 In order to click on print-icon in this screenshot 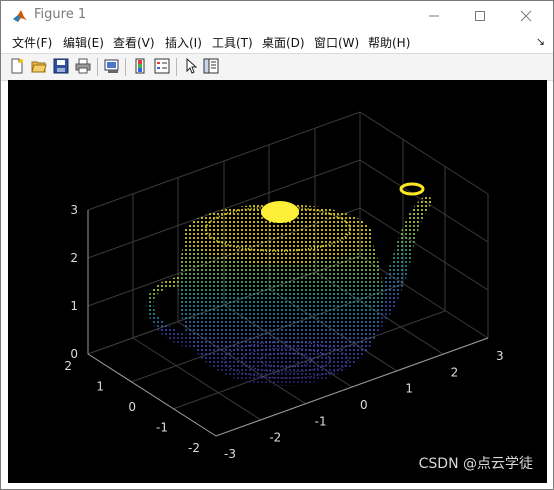, I will do `click(83, 66)`.